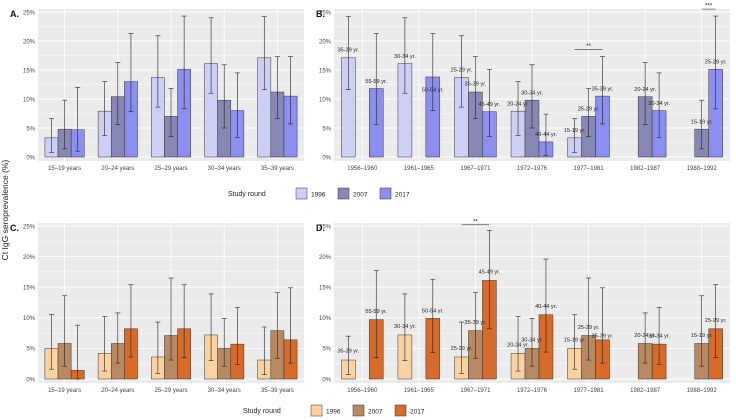  I want to click on panel-label: D., so click(320, 228).